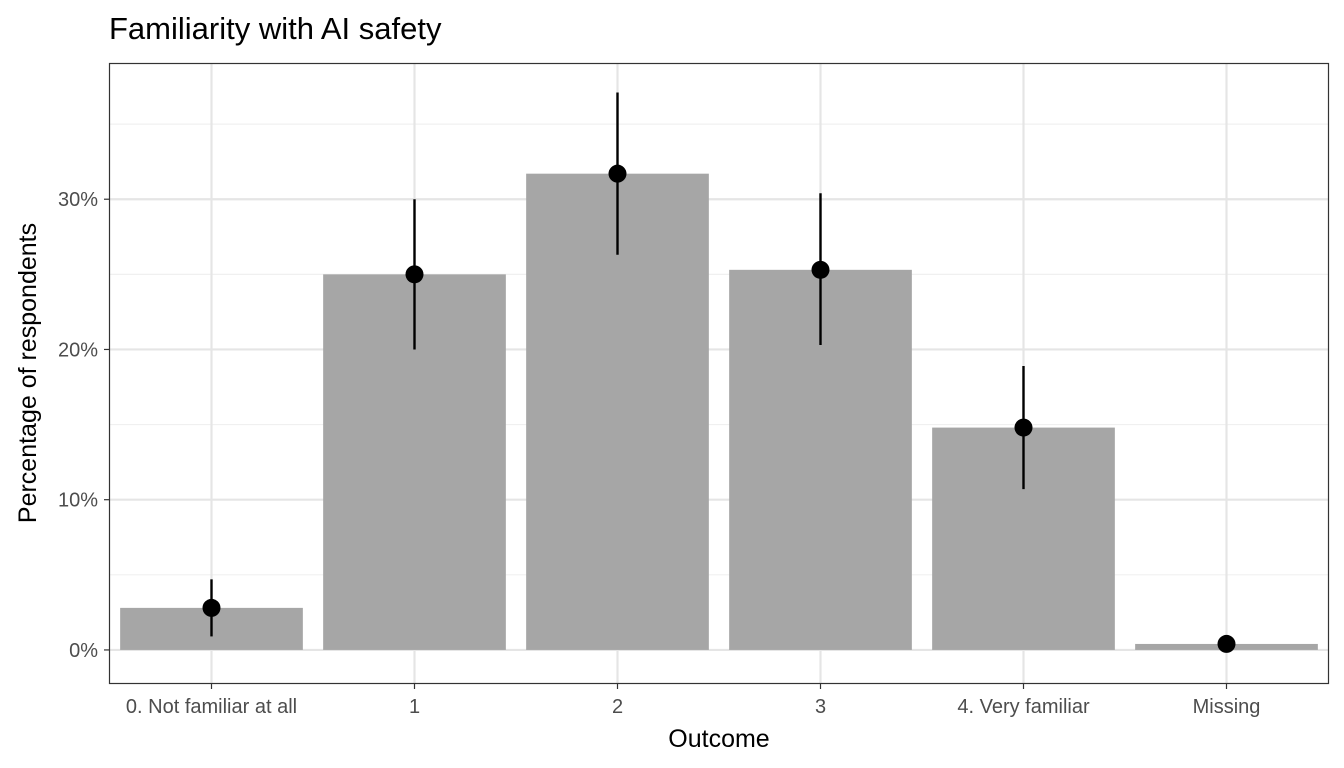  What do you see at coordinates (78, 501) in the screenshot?
I see `y-tick-label: 10%` at bounding box center [78, 501].